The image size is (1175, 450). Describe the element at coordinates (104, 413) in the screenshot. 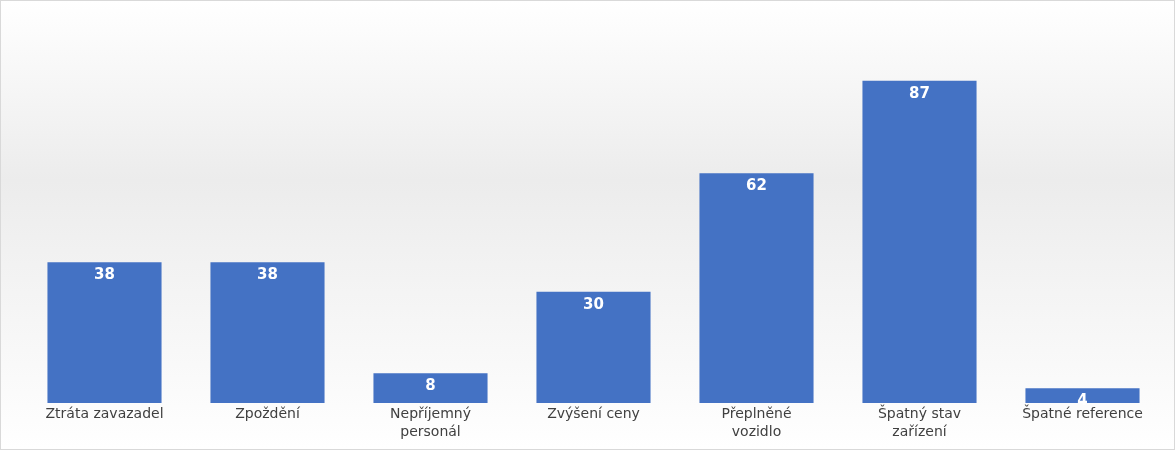

I see `x-tick-label: Ztráta zavazadel` at that location.